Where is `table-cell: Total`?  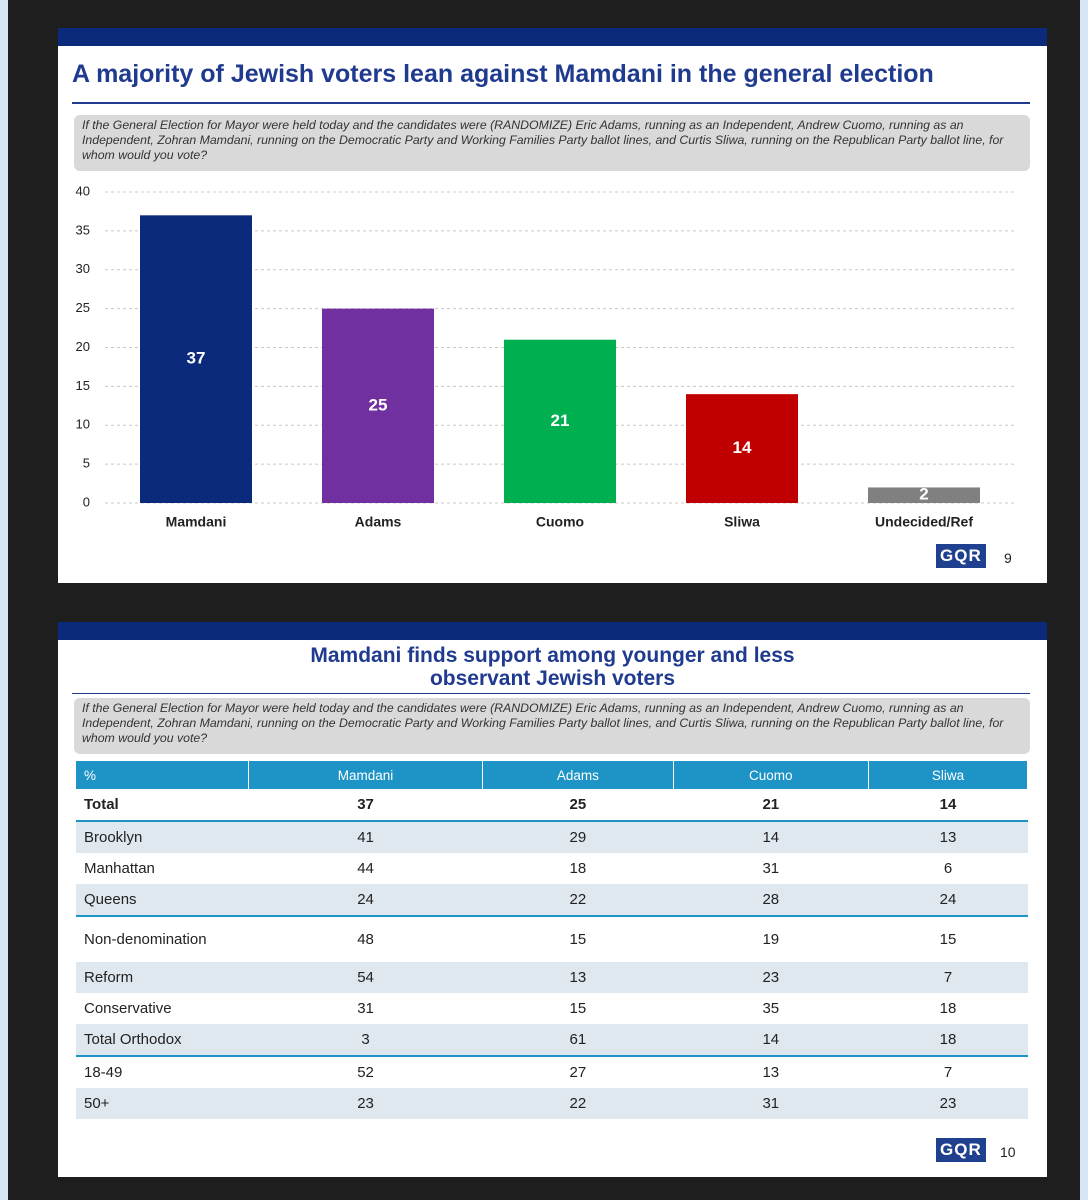 table-cell: Total is located at coordinates (101, 804).